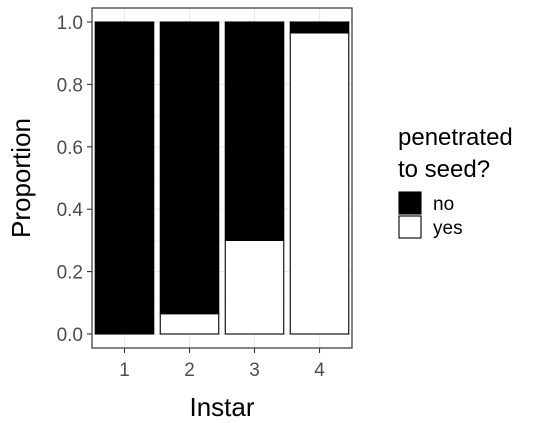  What do you see at coordinates (70, 273) in the screenshot?
I see `y-tick-label: 0.2` at bounding box center [70, 273].